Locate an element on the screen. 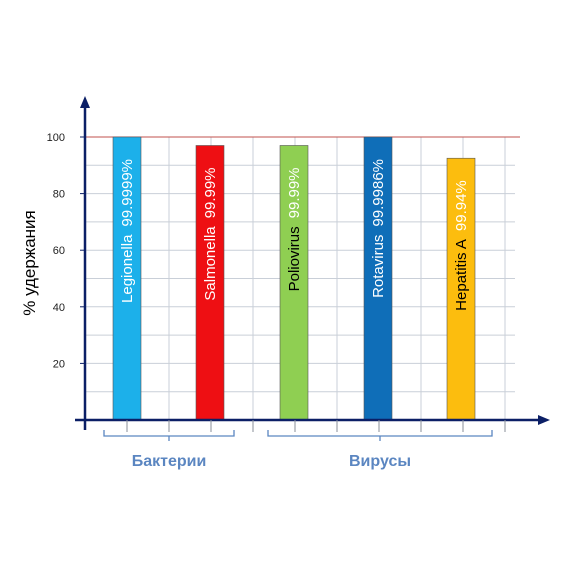 The height and width of the screenshot is (570, 570). y-tick-label: 80 is located at coordinates (59, 195).